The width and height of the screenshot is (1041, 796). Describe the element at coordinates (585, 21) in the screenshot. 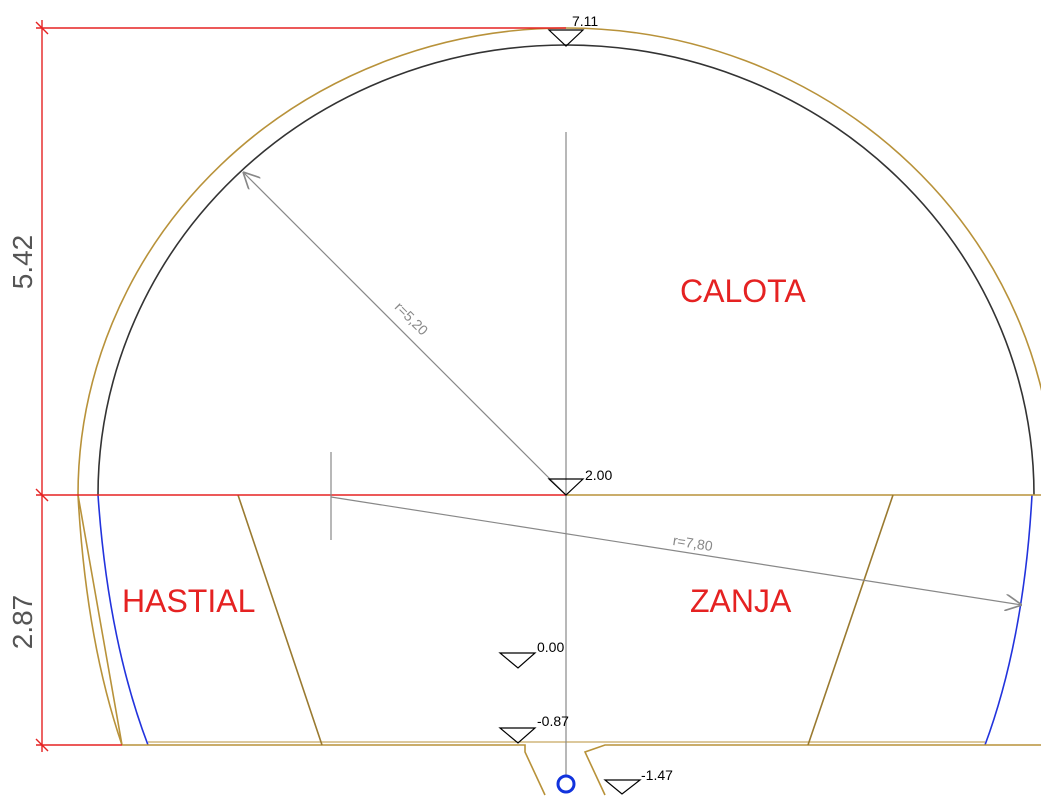

I see `elevation-label: 7.11` at that location.